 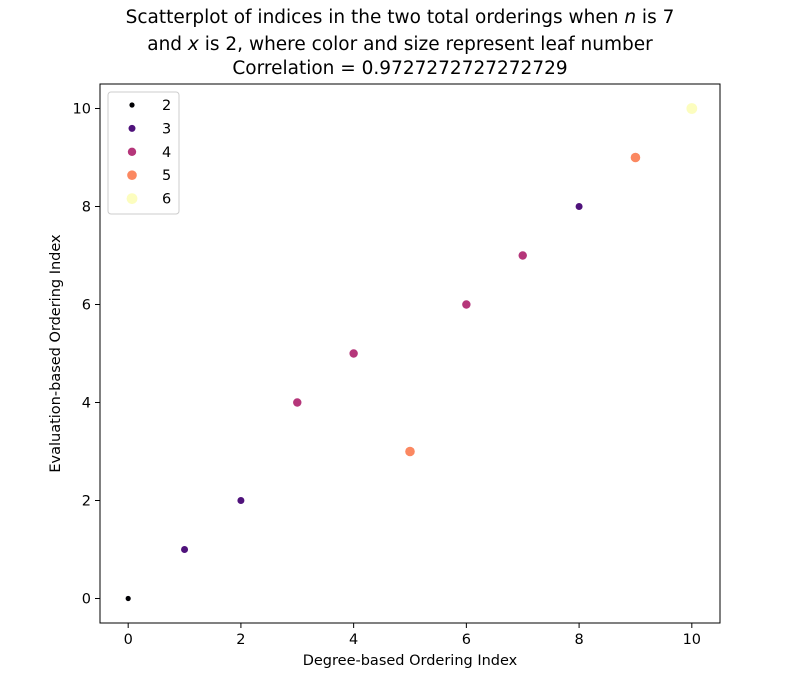 I want to click on y-tick-label: 4, so click(x=86, y=404).